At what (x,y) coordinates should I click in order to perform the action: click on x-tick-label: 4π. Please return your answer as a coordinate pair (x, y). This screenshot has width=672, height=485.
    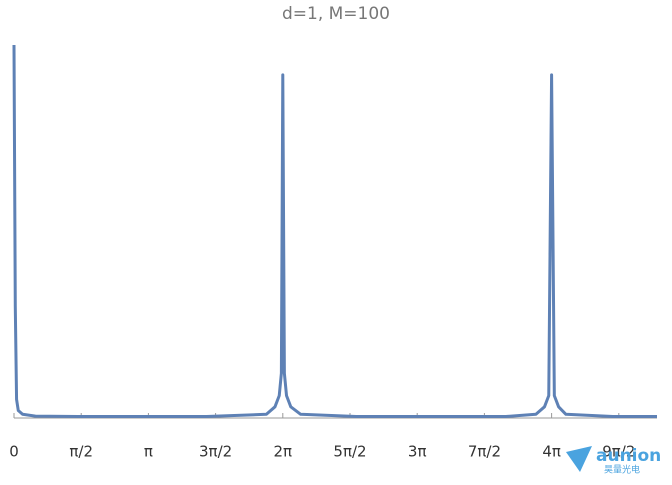
    Looking at the image, I should click on (551, 452).